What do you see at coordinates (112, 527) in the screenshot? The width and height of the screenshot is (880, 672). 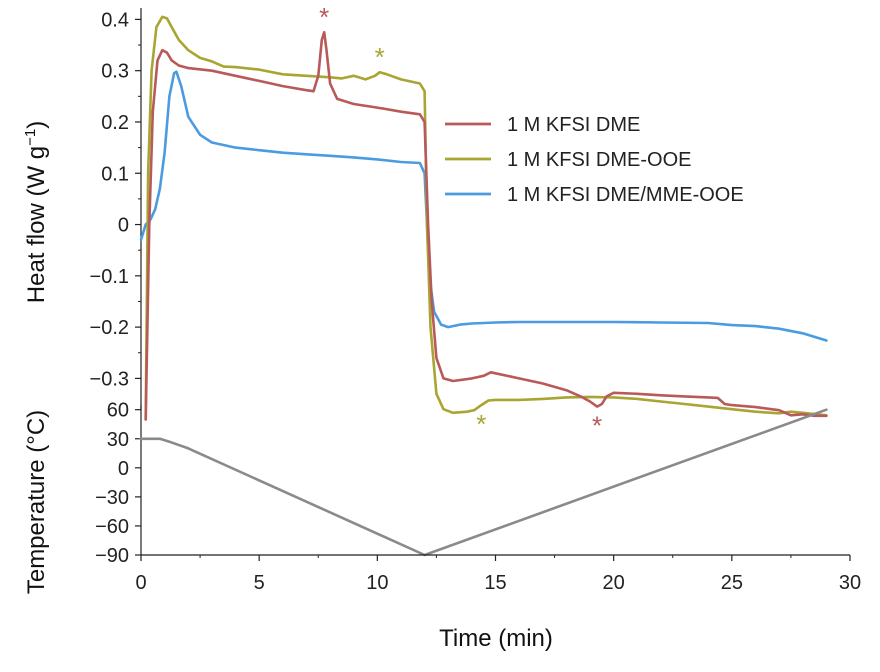 I see `temperature-tick-label: −60` at bounding box center [112, 527].